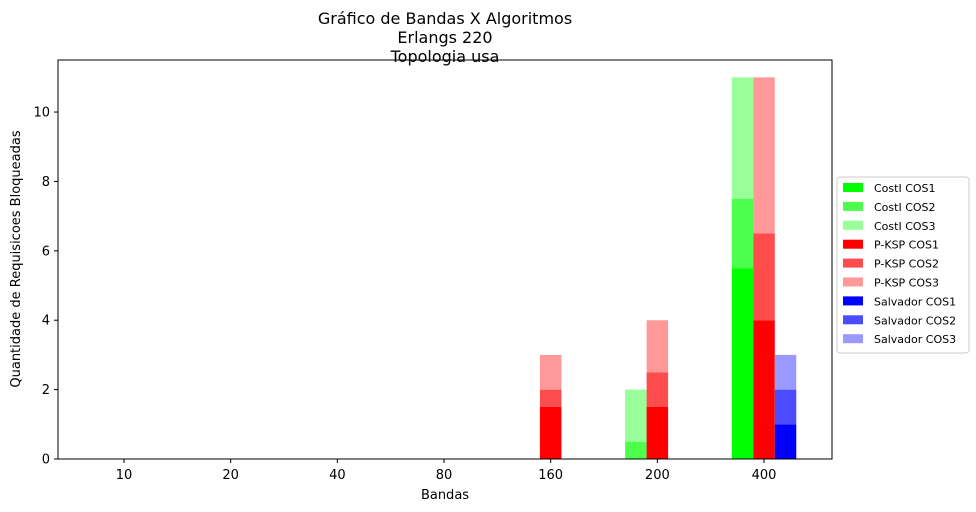 The height and width of the screenshot is (512, 976). Describe the element at coordinates (46, 182) in the screenshot. I see `y-tick-label: 8` at that location.